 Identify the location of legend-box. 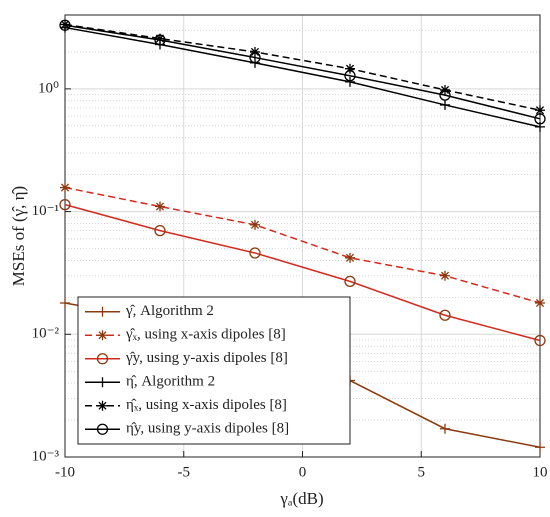
(214, 370).